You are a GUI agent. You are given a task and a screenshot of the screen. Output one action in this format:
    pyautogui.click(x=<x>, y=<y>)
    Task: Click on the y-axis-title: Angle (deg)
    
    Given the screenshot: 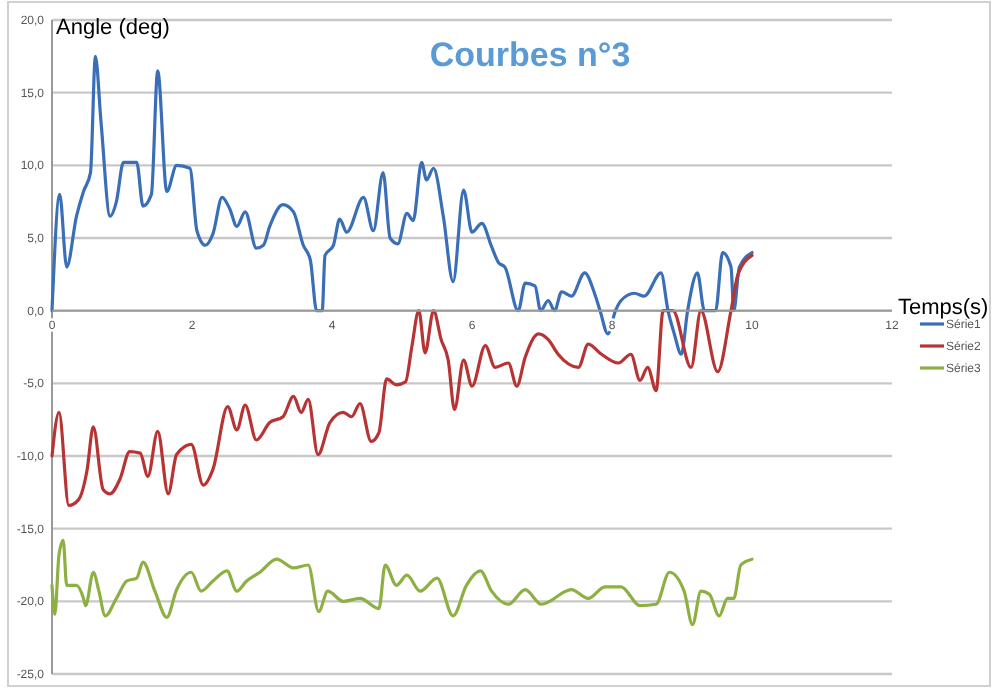 What is the action you would take?
    pyautogui.click(x=113, y=28)
    